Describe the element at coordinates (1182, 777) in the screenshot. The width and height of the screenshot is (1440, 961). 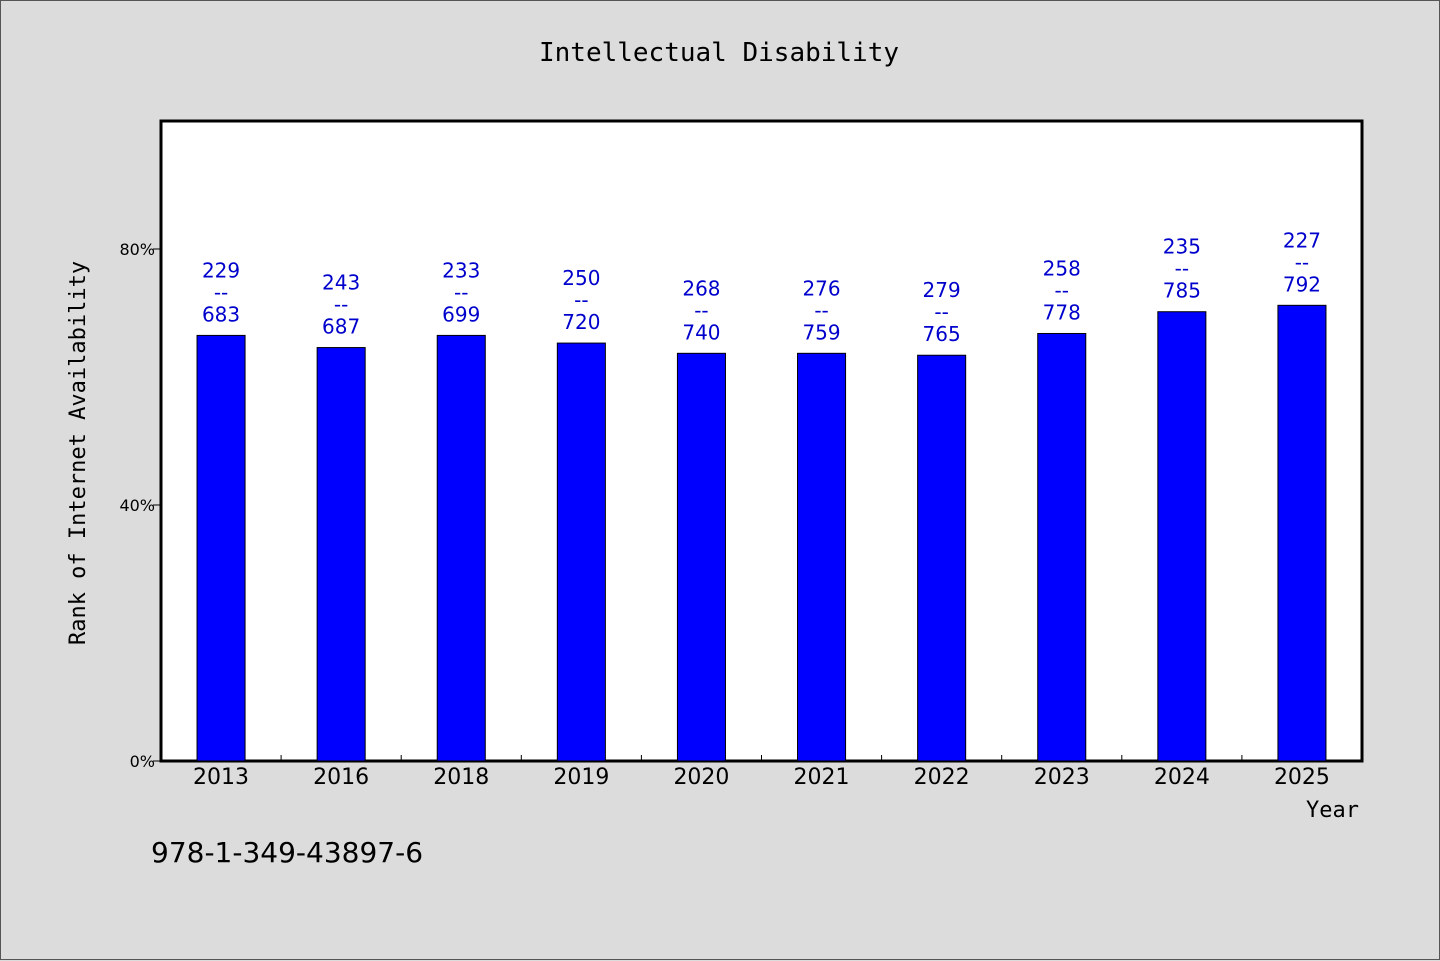
I see `x-tick-label-2024: 2024` at that location.